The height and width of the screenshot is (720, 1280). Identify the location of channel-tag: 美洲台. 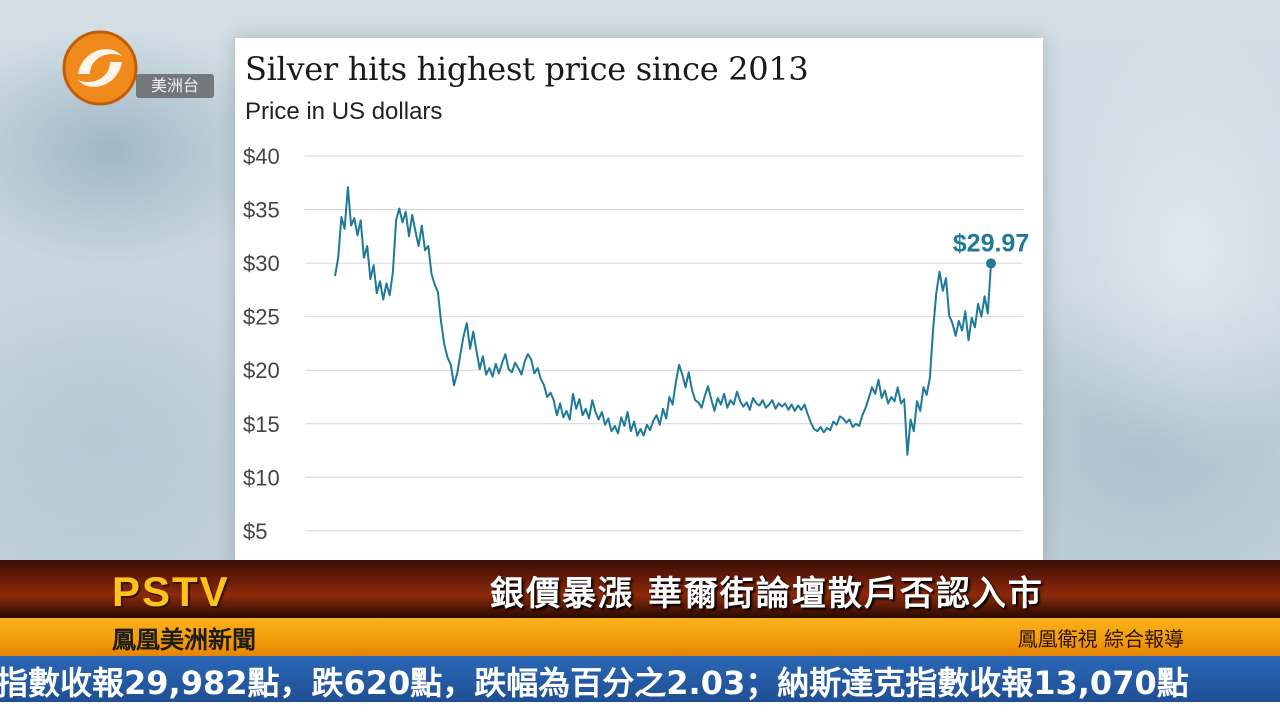
(175, 86).